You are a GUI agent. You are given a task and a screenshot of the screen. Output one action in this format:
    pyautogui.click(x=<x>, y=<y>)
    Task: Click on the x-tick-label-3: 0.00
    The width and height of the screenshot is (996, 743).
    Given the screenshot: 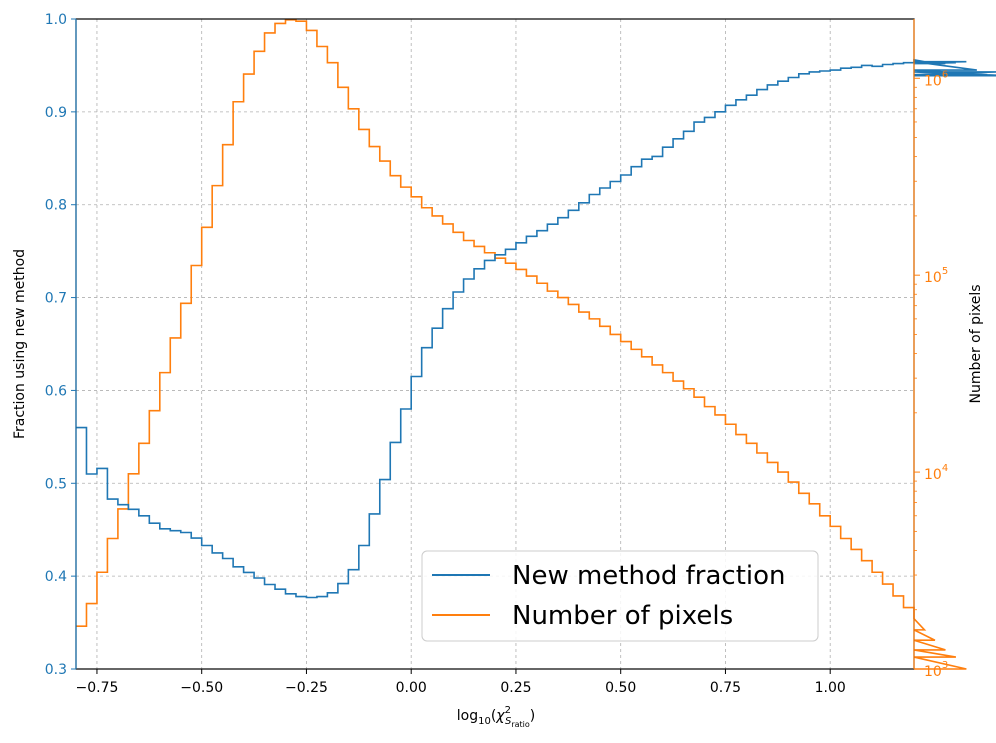 What is the action you would take?
    pyautogui.click(x=411, y=688)
    